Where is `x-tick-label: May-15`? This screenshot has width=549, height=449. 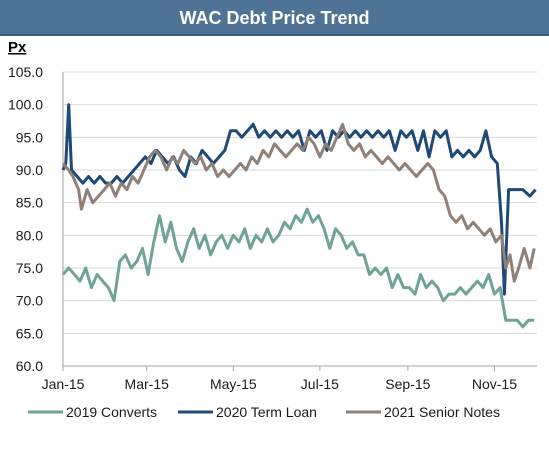
x-tick-label: May-15 is located at coordinates (233, 384).